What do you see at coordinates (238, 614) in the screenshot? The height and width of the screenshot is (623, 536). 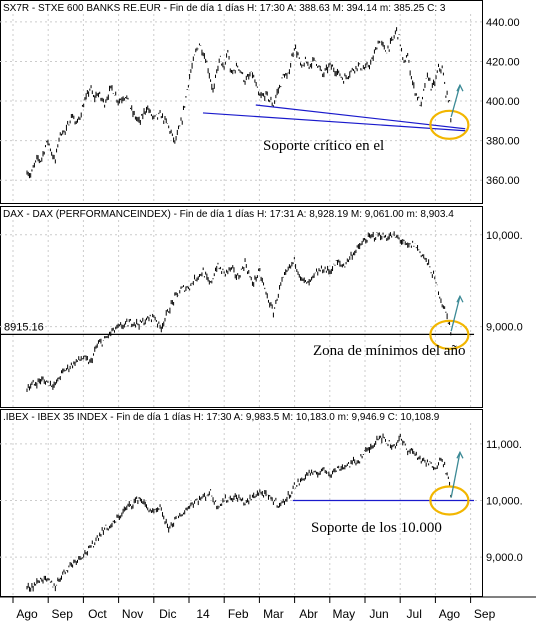 I see `x-tick-label: Feb` at bounding box center [238, 614].